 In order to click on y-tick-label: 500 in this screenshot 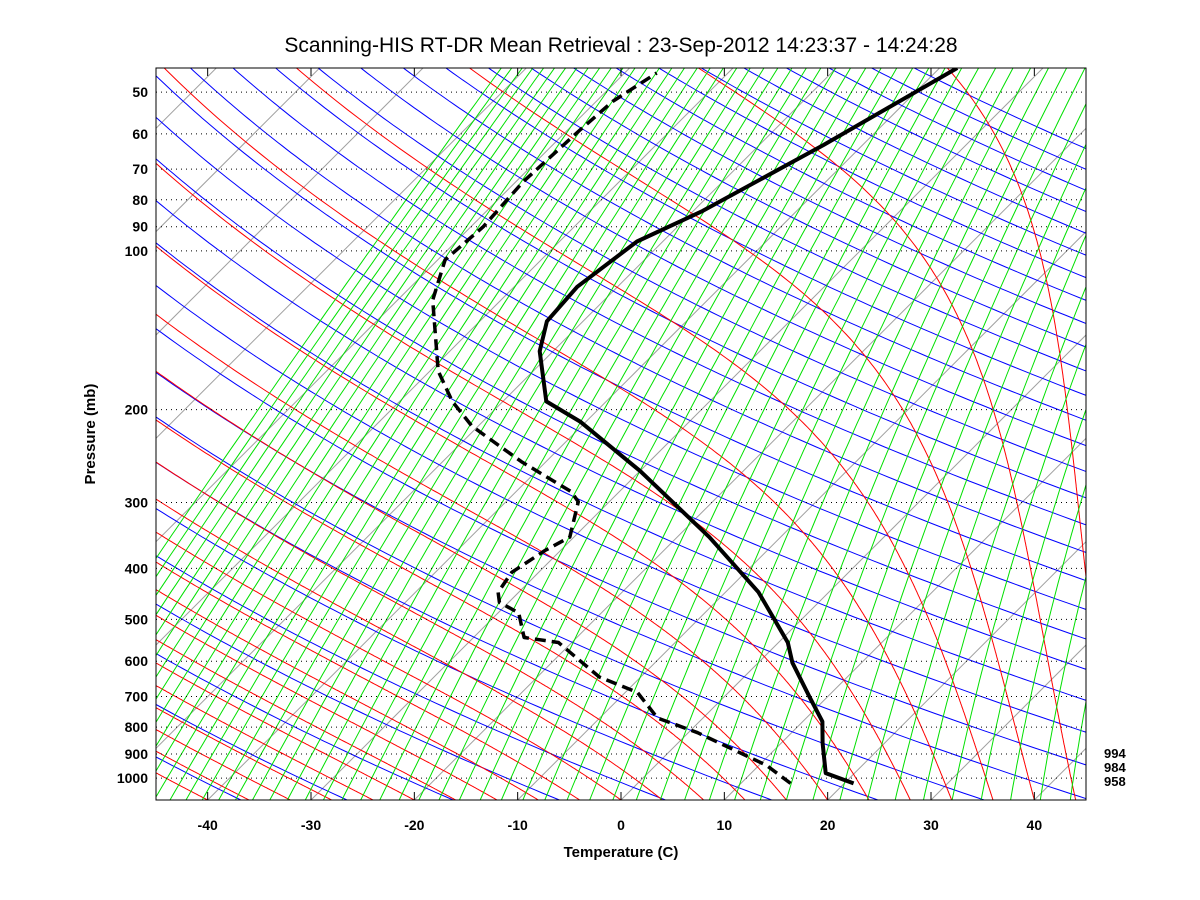, I will do `click(137, 619)`.